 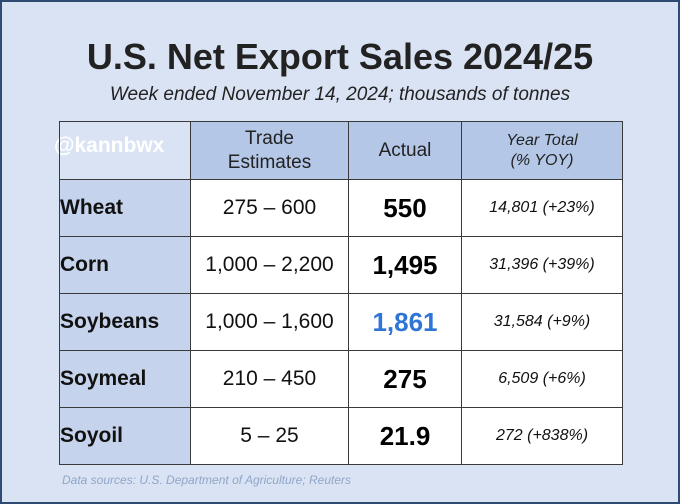 What do you see at coordinates (509, 435) in the screenshot?
I see `year-total-value: 272` at bounding box center [509, 435].